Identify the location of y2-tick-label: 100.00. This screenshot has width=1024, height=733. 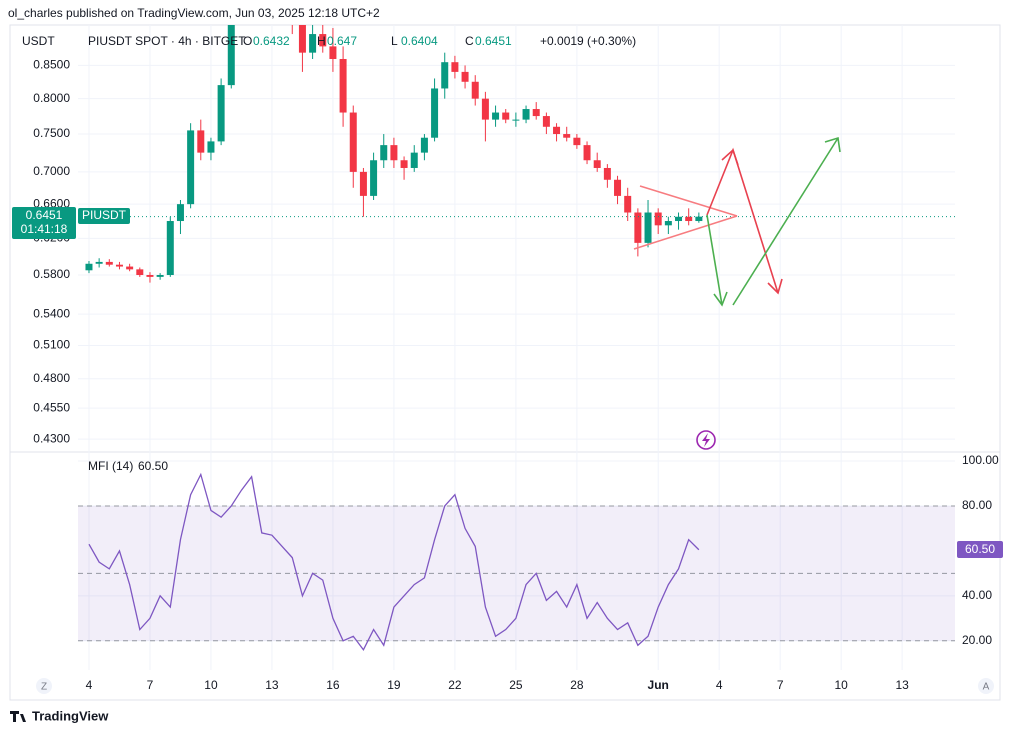
(980, 460).